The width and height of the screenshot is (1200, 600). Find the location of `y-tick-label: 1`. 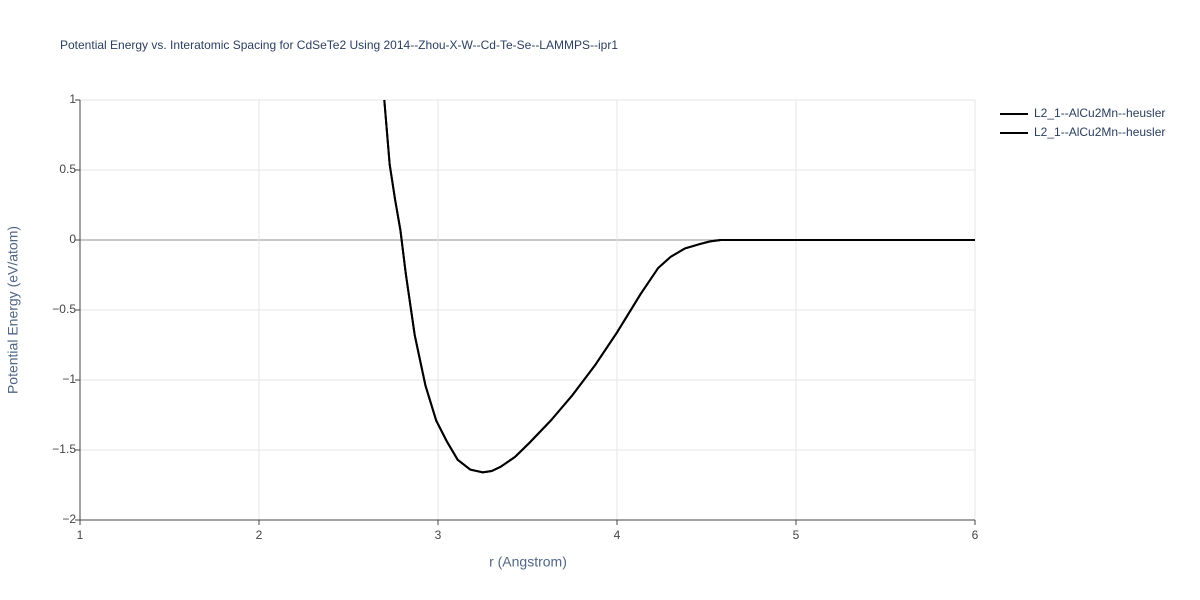

y-tick-label: 1 is located at coordinates (72, 99).